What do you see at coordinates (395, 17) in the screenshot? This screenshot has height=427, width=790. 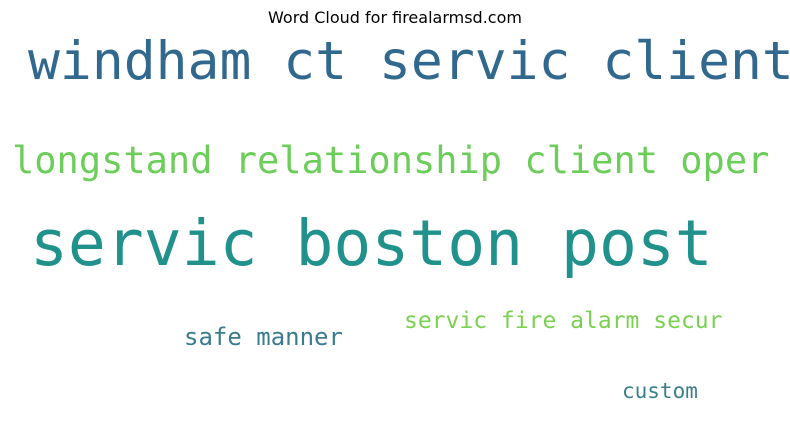 I see `chart-title: Word Cloud for firealarmsd.com` at bounding box center [395, 17].